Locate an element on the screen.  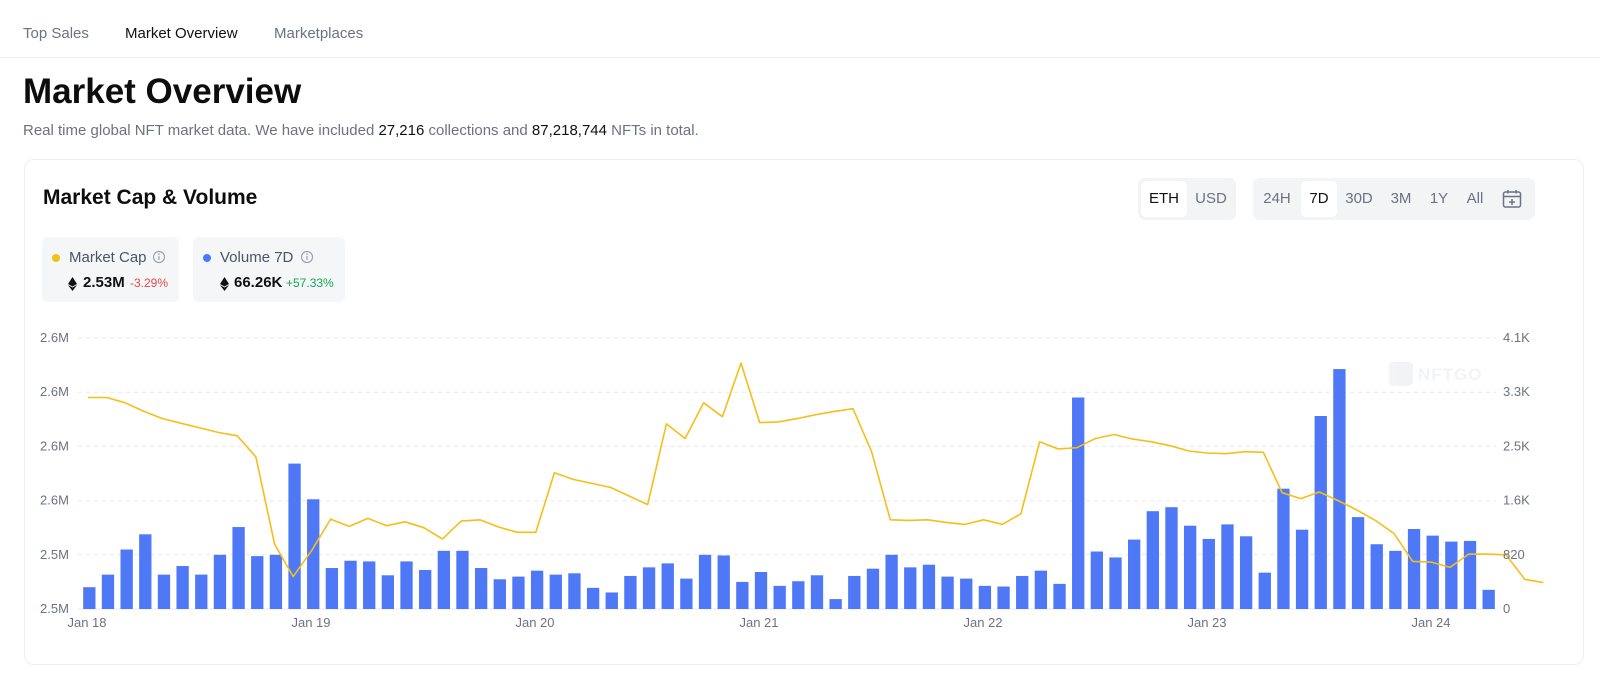
range-24h-button: 24H is located at coordinates (1277, 198).